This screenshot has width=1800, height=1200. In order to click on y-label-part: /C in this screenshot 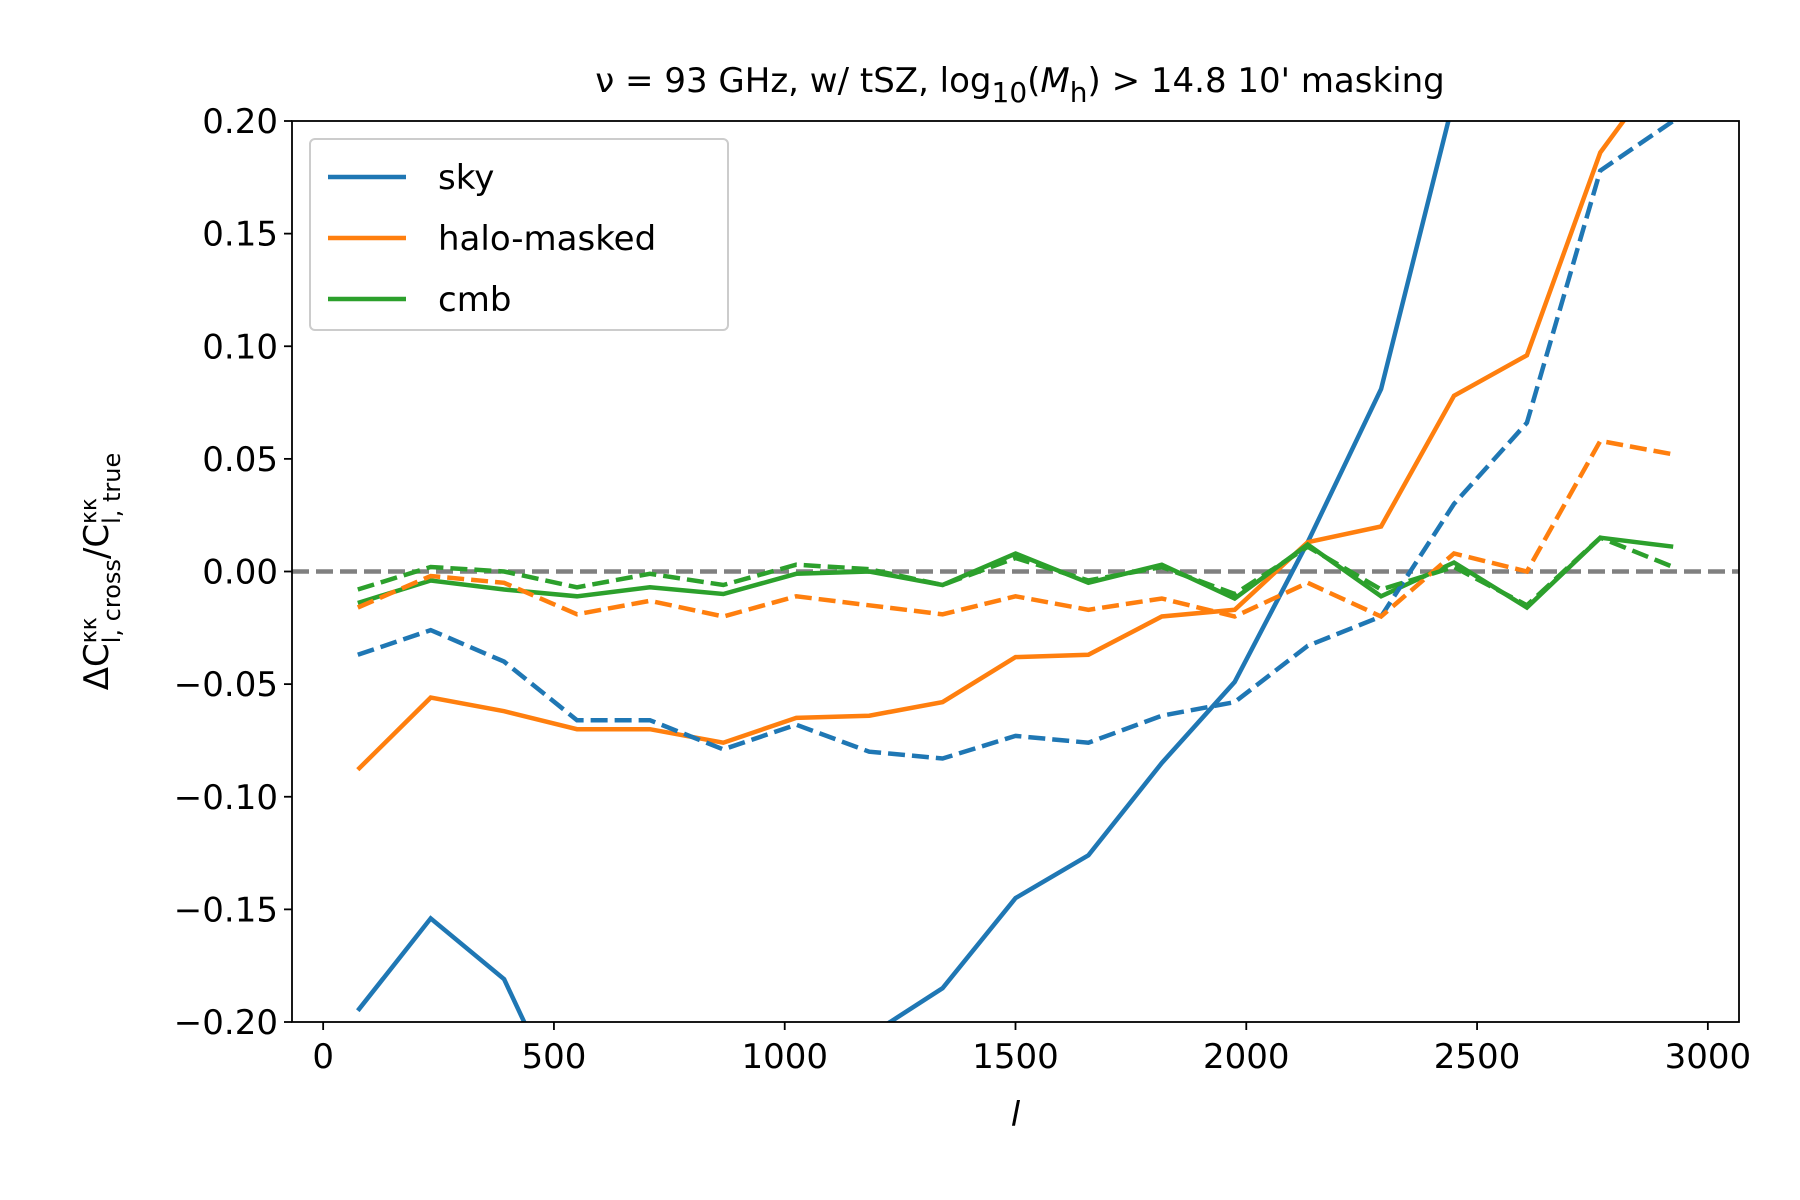, I will do `click(97, 541)`.